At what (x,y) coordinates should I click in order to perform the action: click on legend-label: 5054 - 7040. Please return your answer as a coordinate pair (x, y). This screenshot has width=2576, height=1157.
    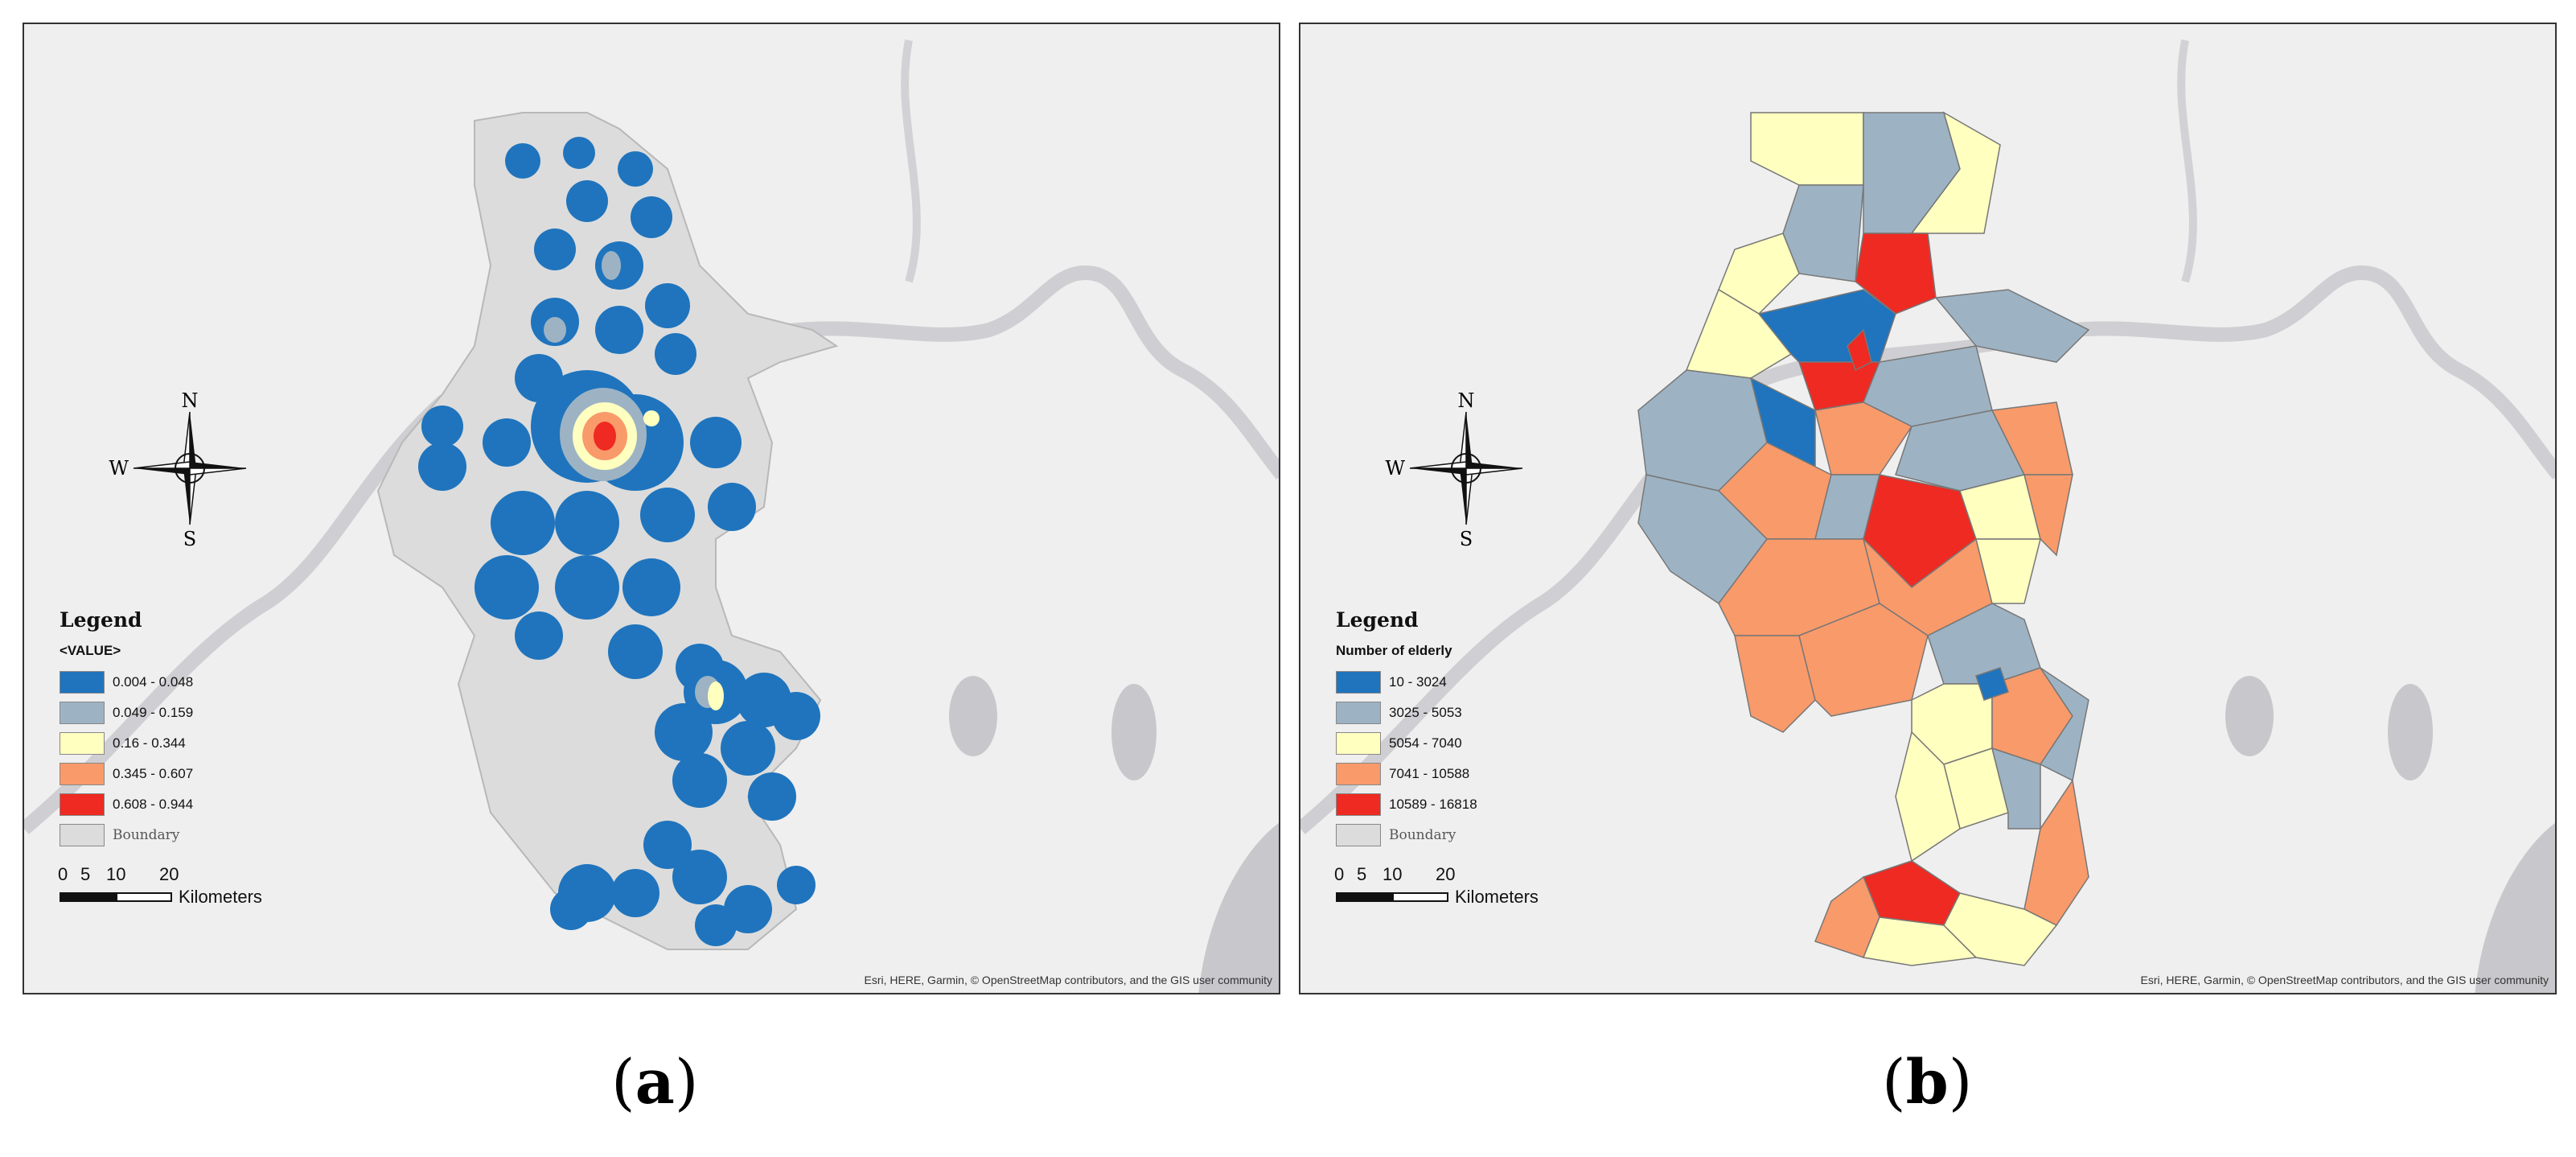
    Looking at the image, I should click on (1425, 743).